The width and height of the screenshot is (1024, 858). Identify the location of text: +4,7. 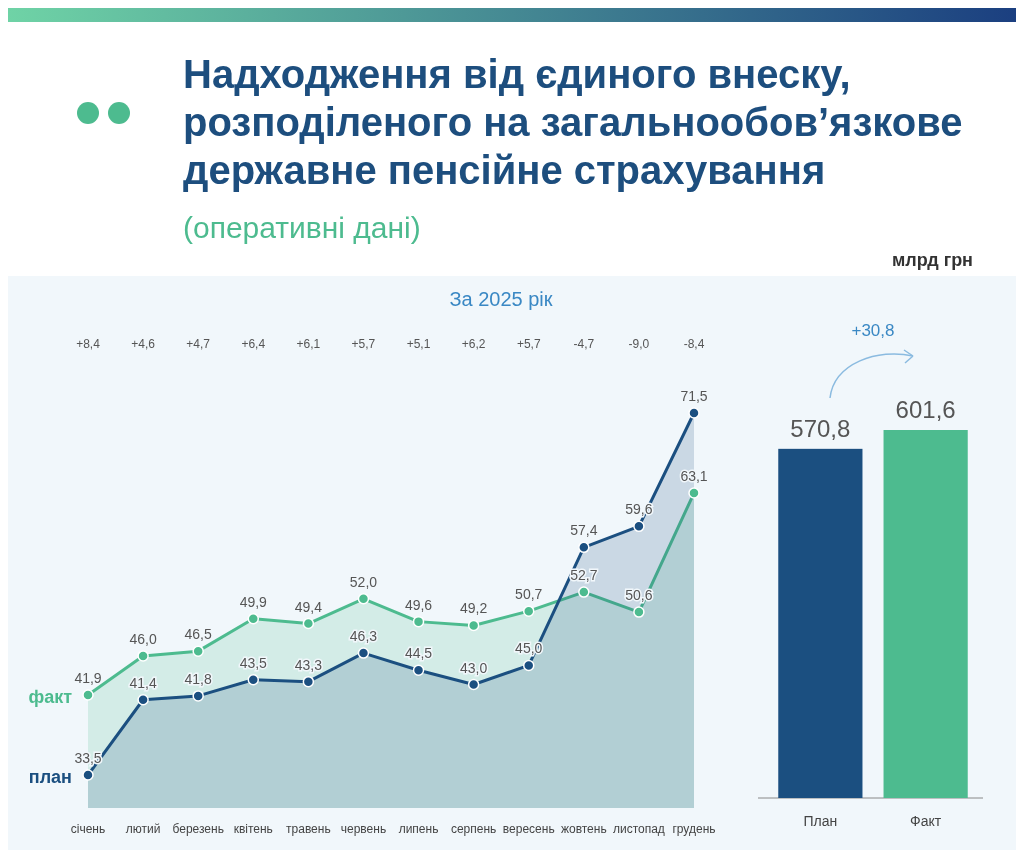
(198, 344).